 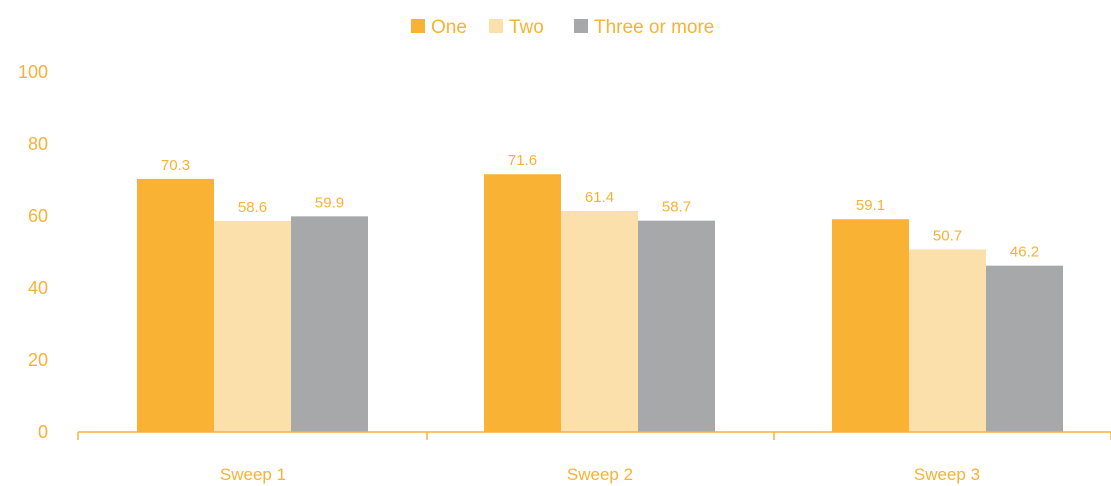 I want to click on legend-label: One, so click(x=449, y=27).